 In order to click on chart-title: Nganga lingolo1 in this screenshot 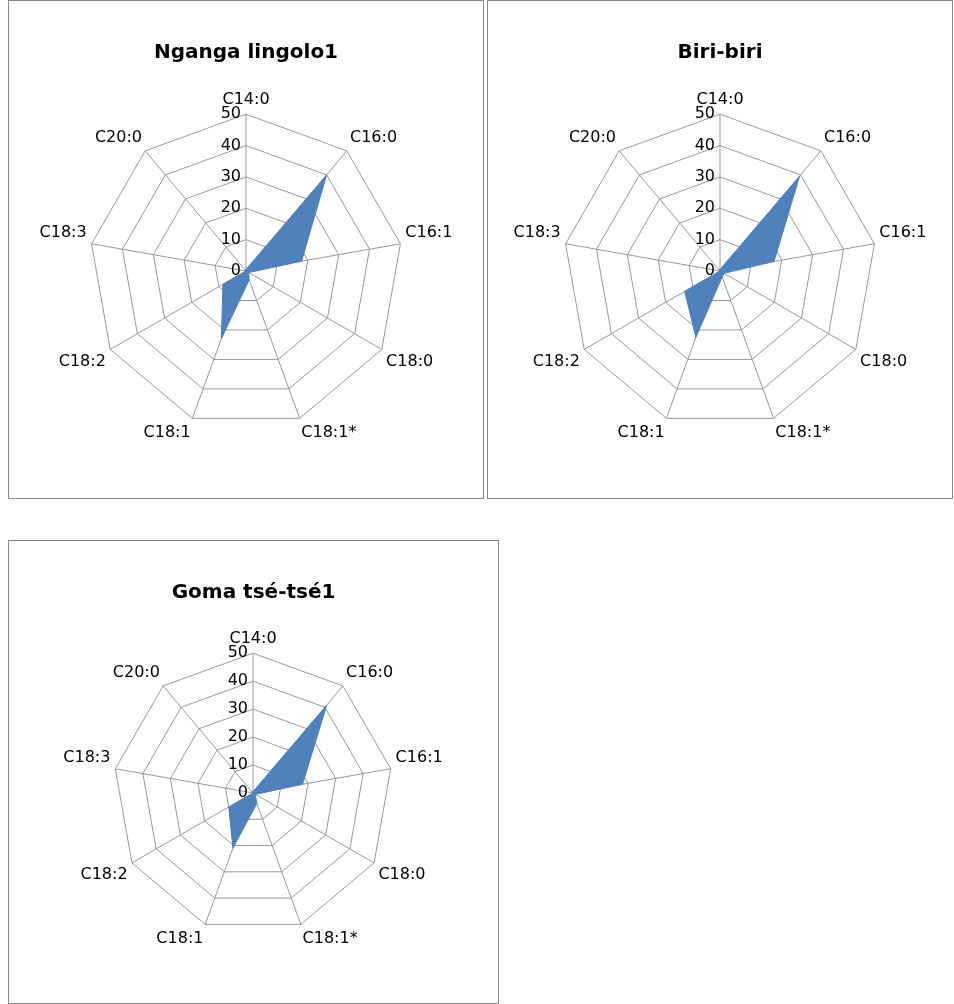, I will do `click(246, 51)`.